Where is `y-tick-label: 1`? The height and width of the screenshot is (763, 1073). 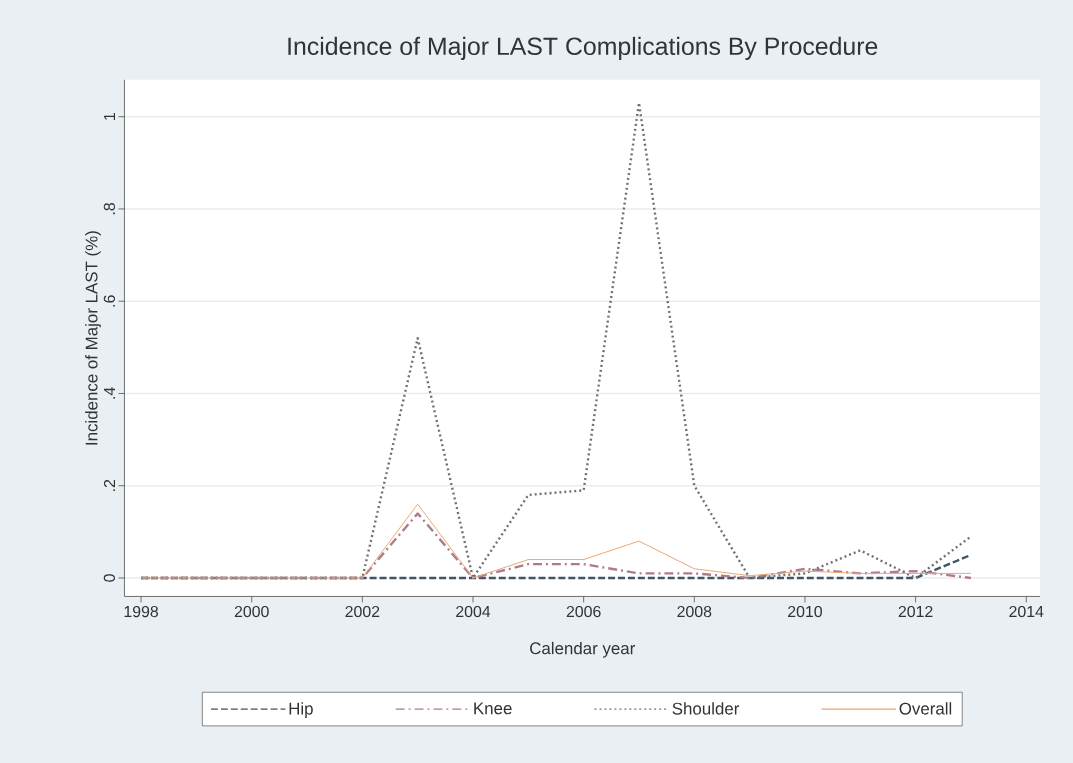
y-tick-label: 1 is located at coordinates (109, 116).